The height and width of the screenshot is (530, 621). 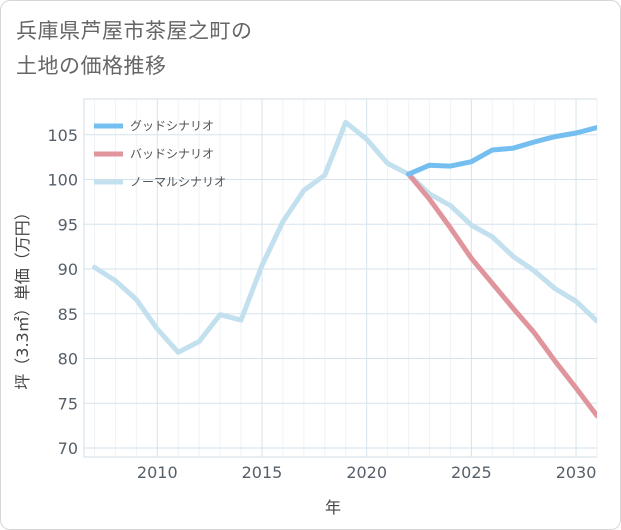 What do you see at coordinates (62, 180) in the screenshot?
I see `y-tick-label: 100` at bounding box center [62, 180].